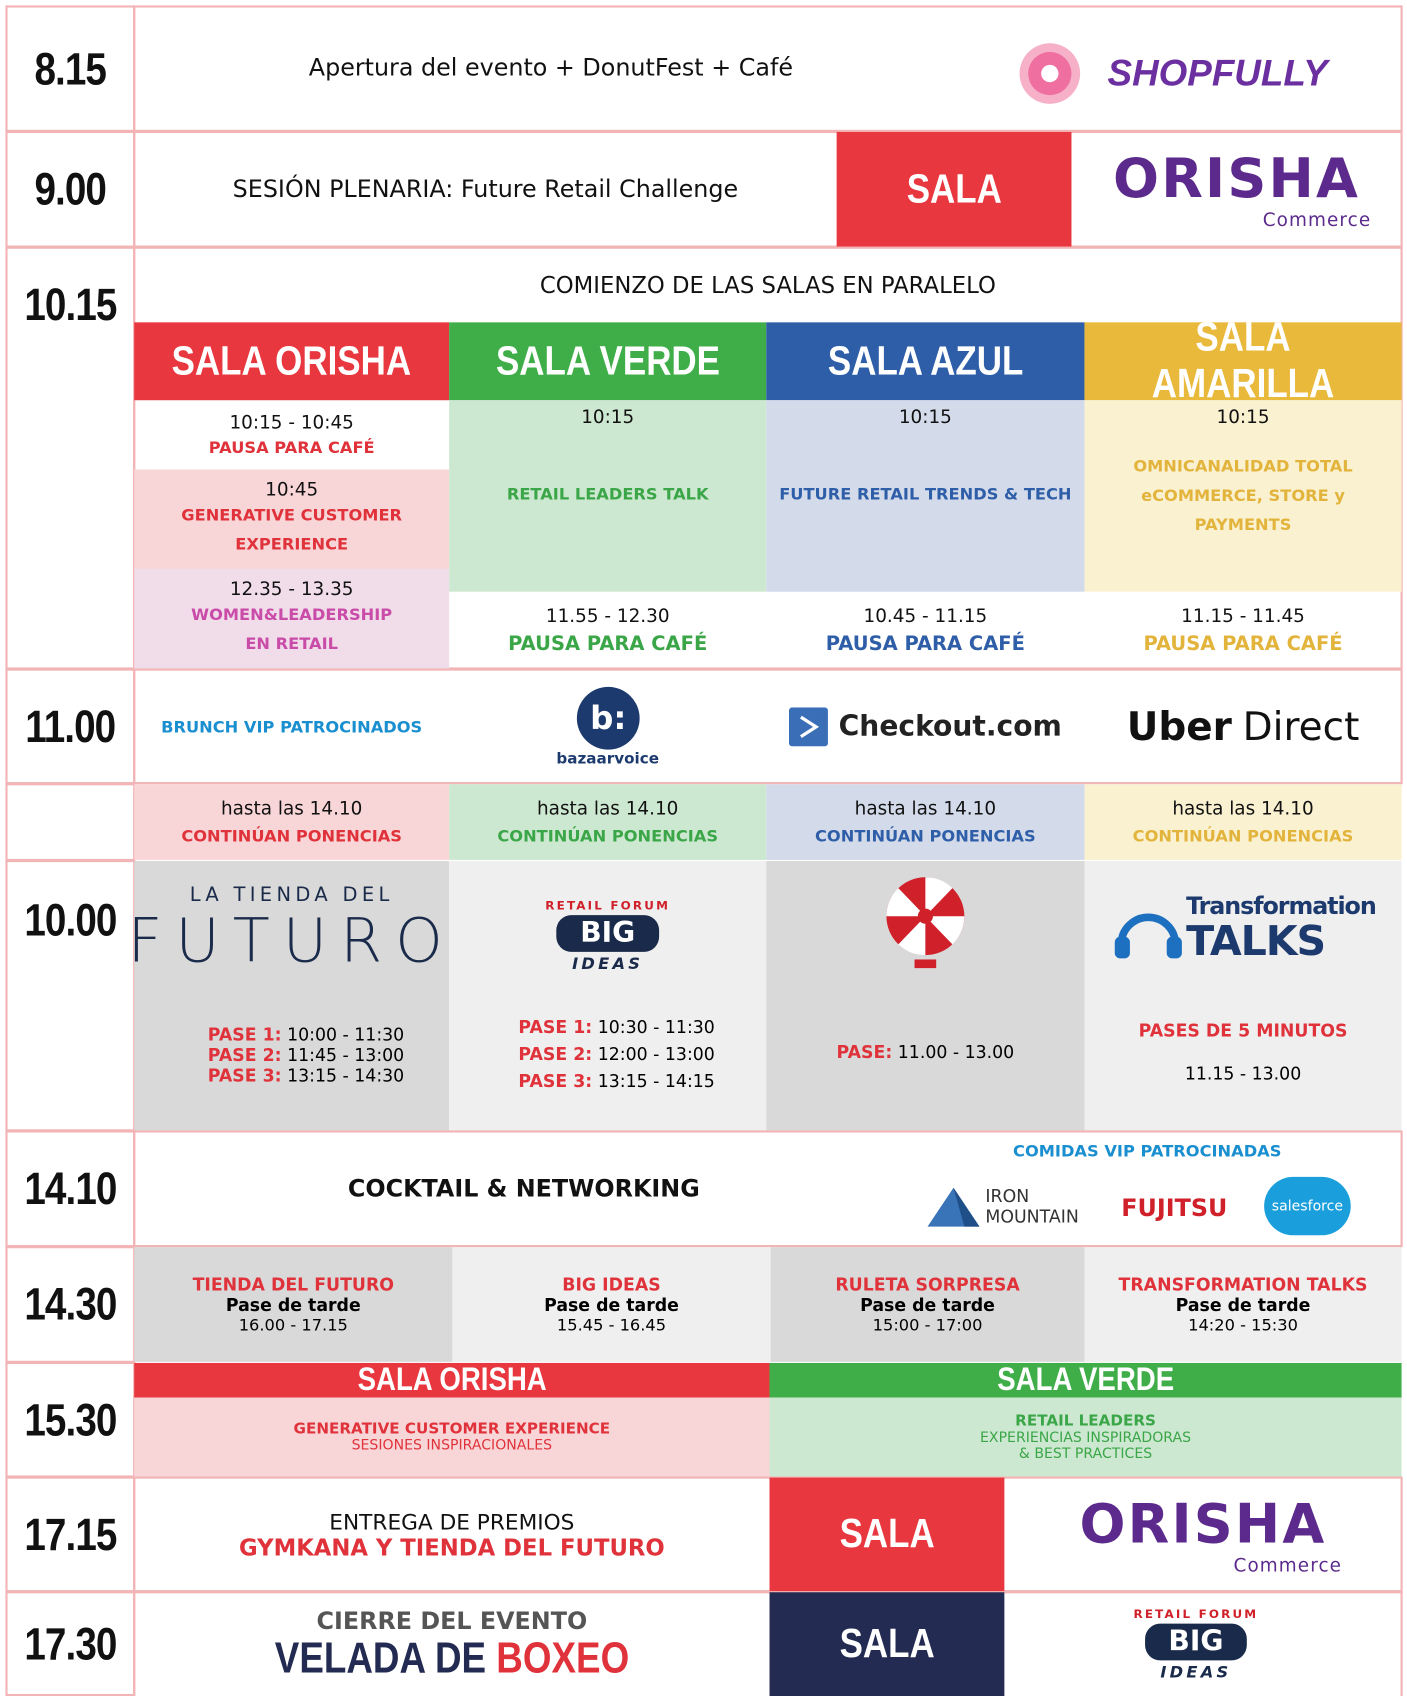 The image size is (1407, 1696). Describe the element at coordinates (1148, 935) in the screenshot. I see `headphones-icon` at that location.